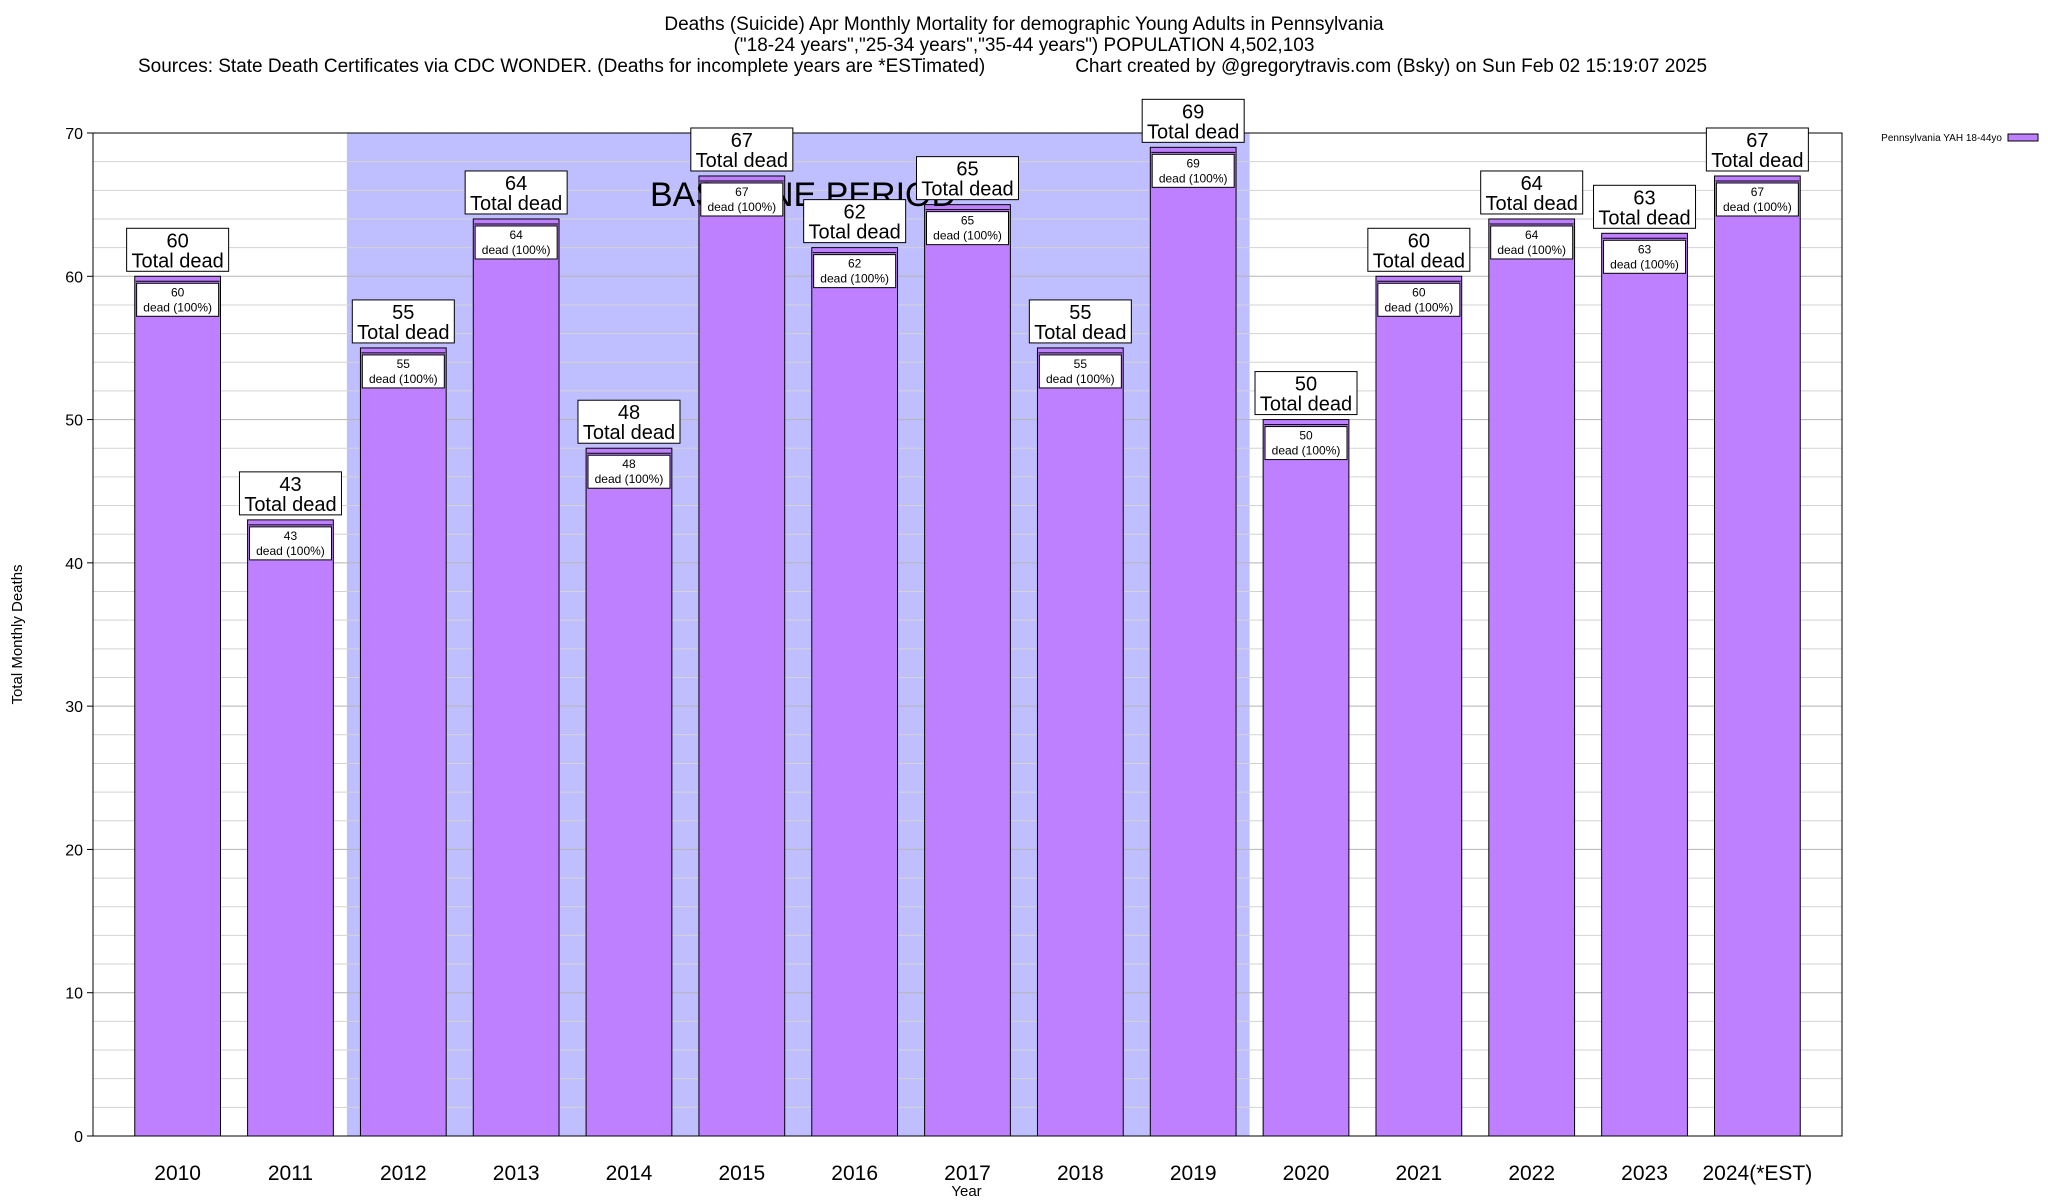 The width and height of the screenshot is (2048, 1200). I want to click on y-axis-title: Total Monthly Deaths, so click(17, 634).